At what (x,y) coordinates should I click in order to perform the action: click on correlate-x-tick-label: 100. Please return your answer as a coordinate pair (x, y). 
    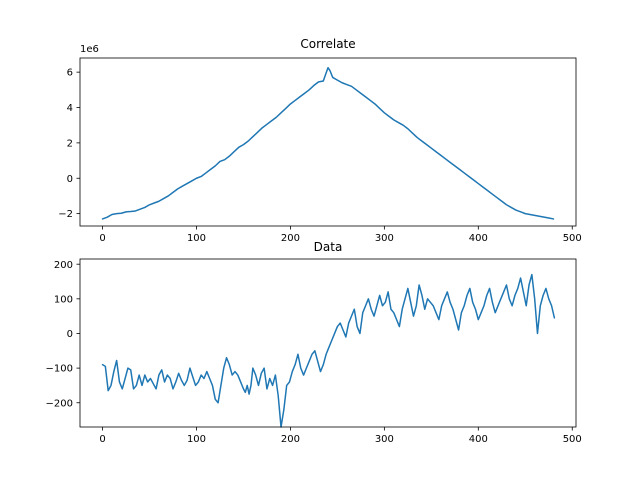
    Looking at the image, I should click on (196, 238).